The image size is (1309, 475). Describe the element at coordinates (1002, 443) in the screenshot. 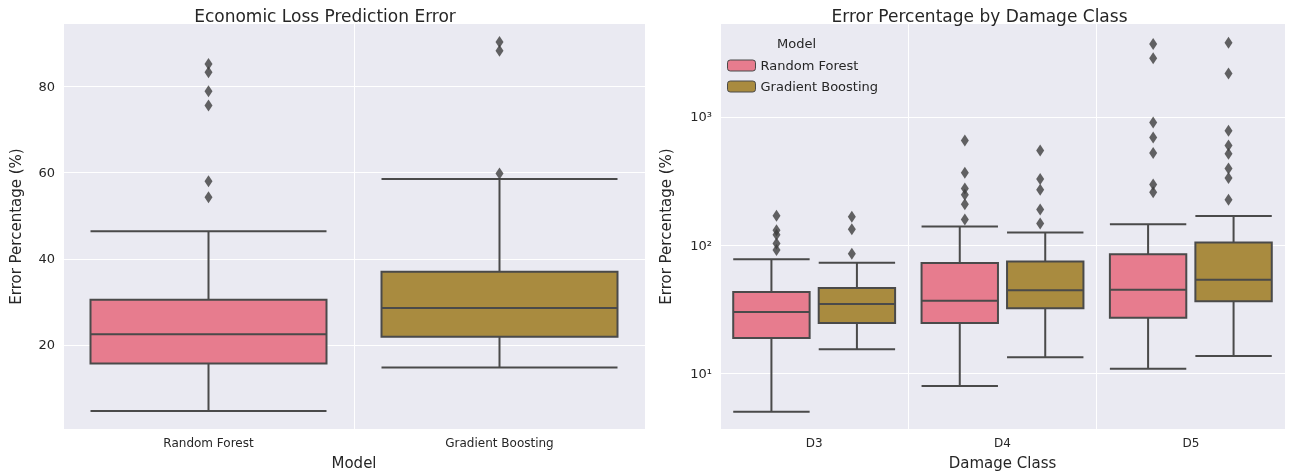

I see `x-tick-label: D4` at that location.